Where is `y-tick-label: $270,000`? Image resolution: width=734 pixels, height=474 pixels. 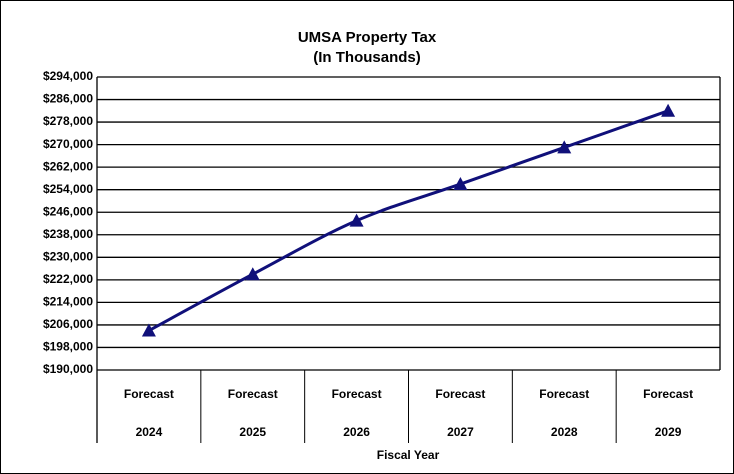
y-tick-label: $270,000 is located at coordinates (68, 144).